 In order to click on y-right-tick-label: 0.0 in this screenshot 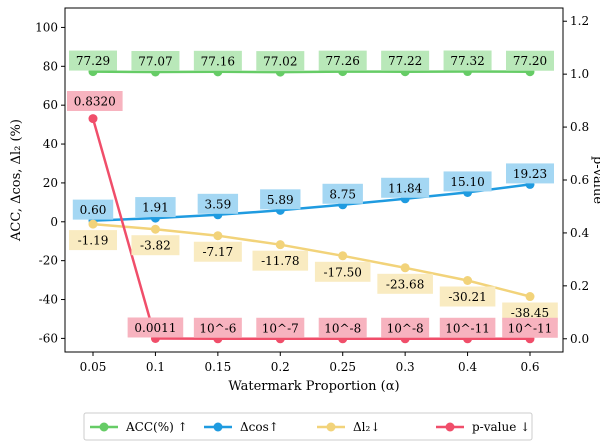, I will do `click(579, 339)`.